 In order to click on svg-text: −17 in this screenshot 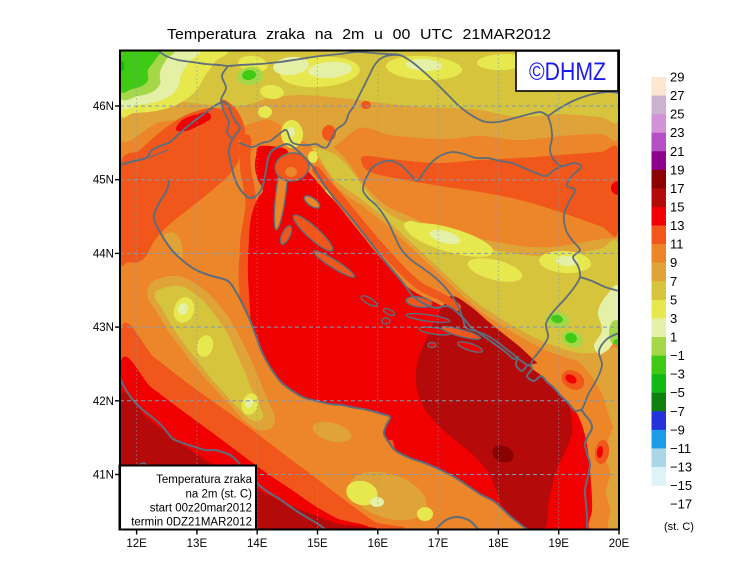, I will do `click(681, 504)`.